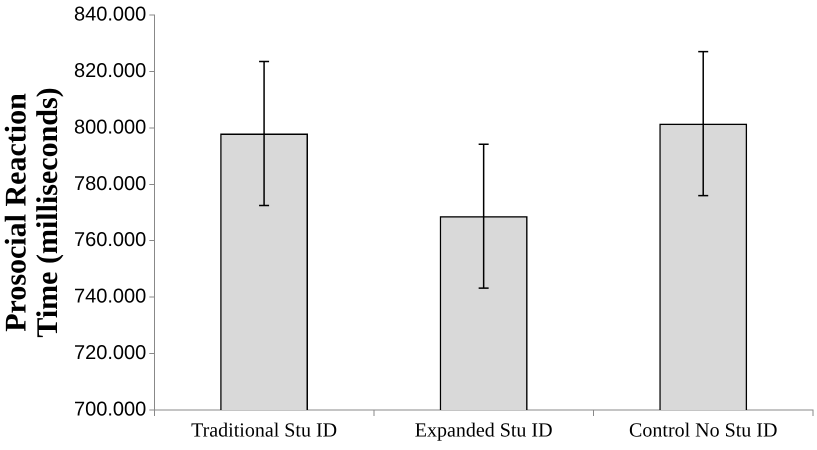 The height and width of the screenshot is (450, 817). I want to click on y-tick-label: 760.000, so click(110, 240).